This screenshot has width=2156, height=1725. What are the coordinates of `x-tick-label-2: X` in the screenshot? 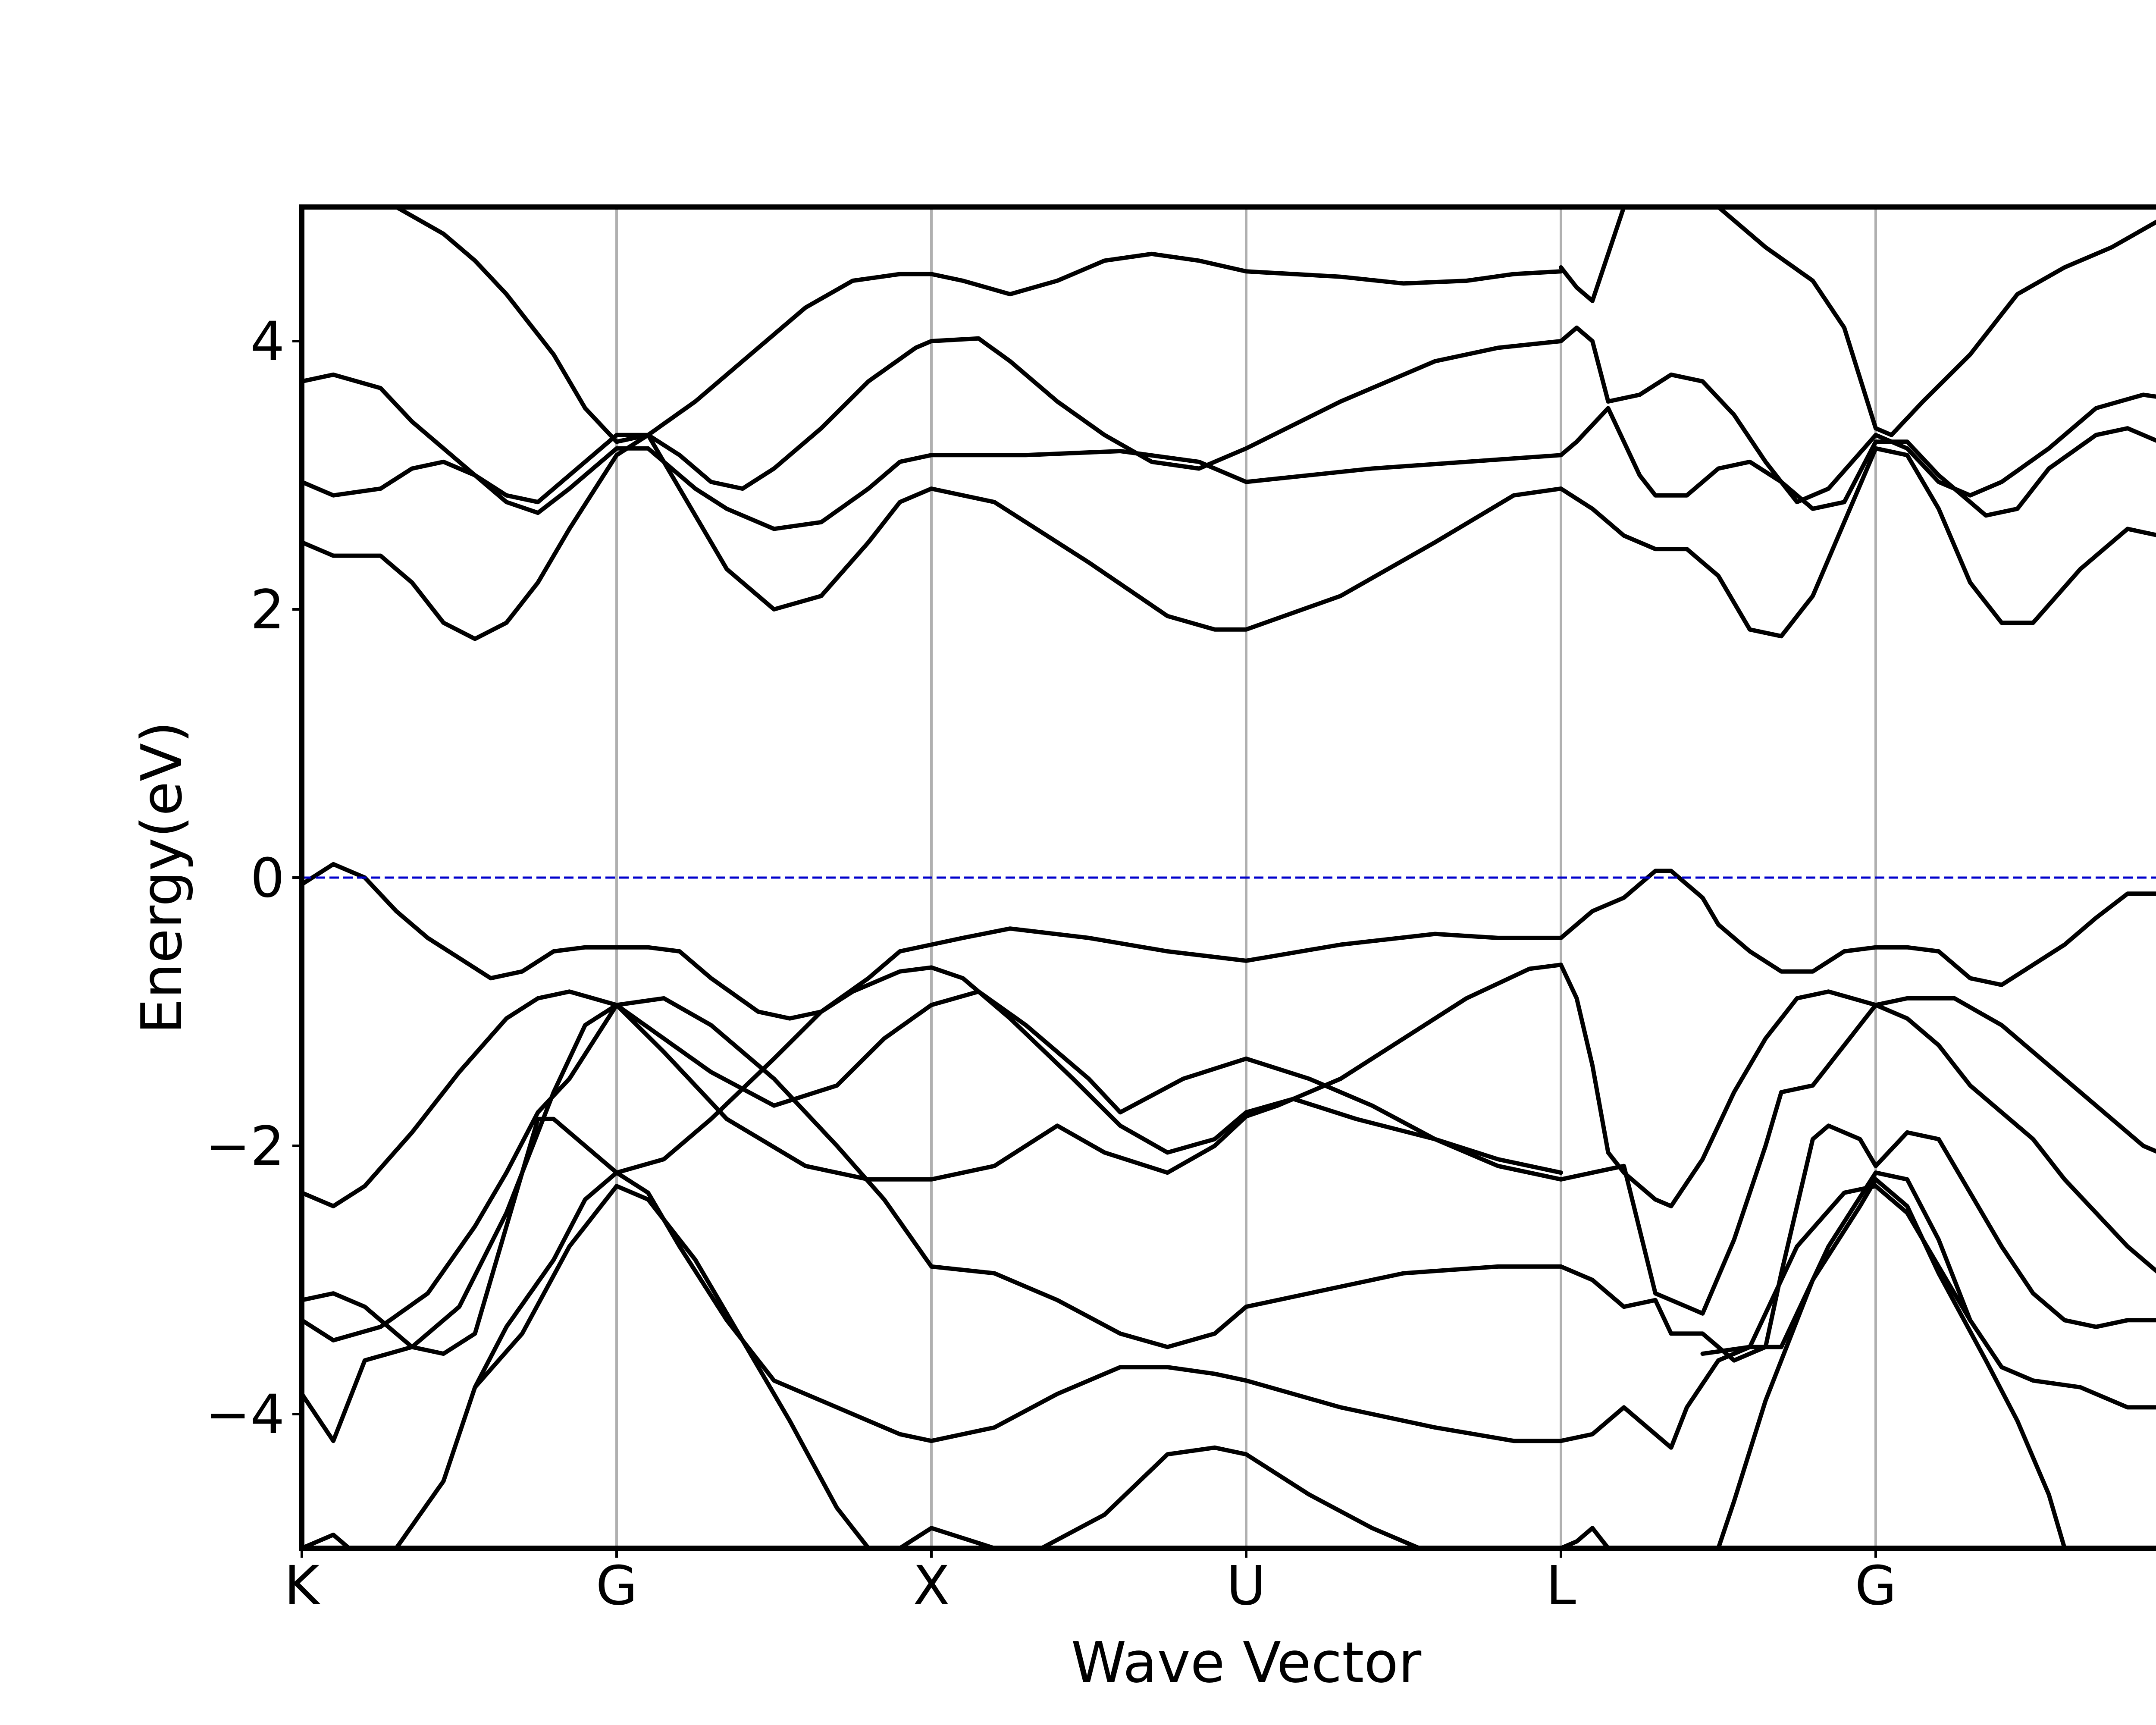 It's located at (931, 1586).